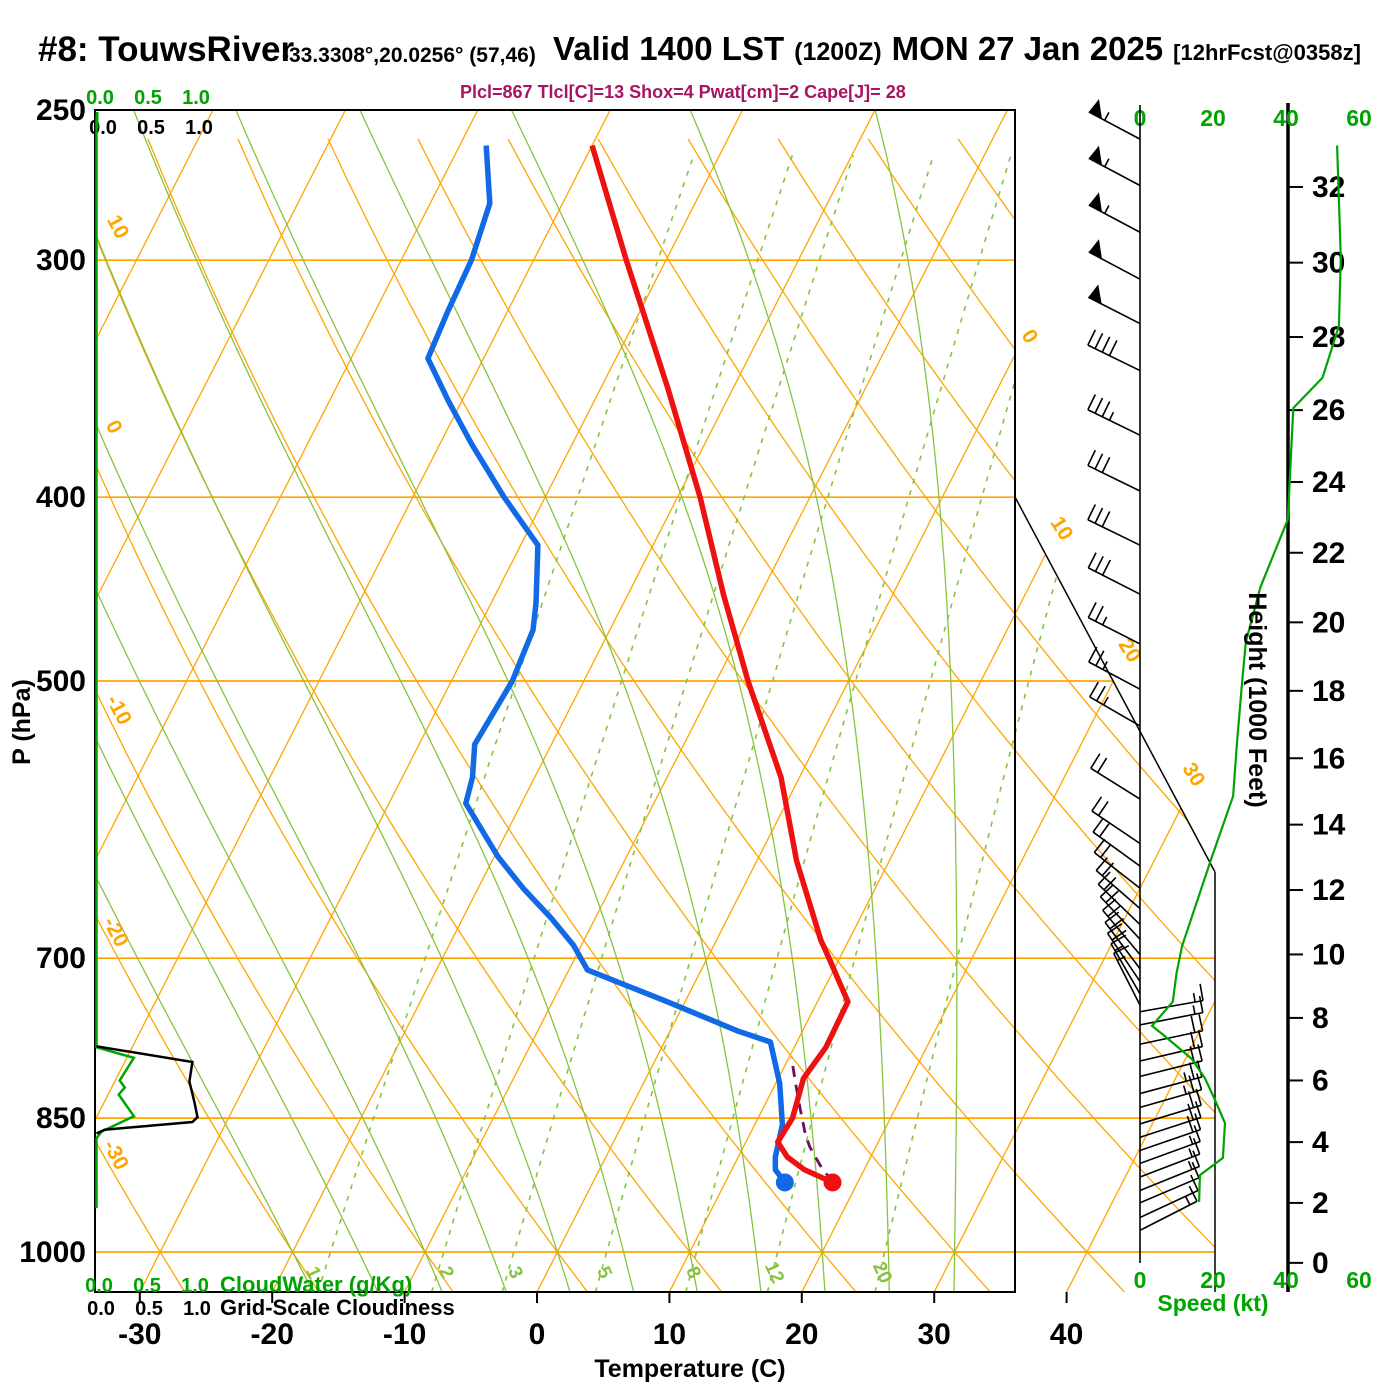 Image resolution: width=1400 pixels, height=1400 pixels. What do you see at coordinates (1030, 337) in the screenshot?
I see `isotherm-label: 0` at bounding box center [1030, 337].